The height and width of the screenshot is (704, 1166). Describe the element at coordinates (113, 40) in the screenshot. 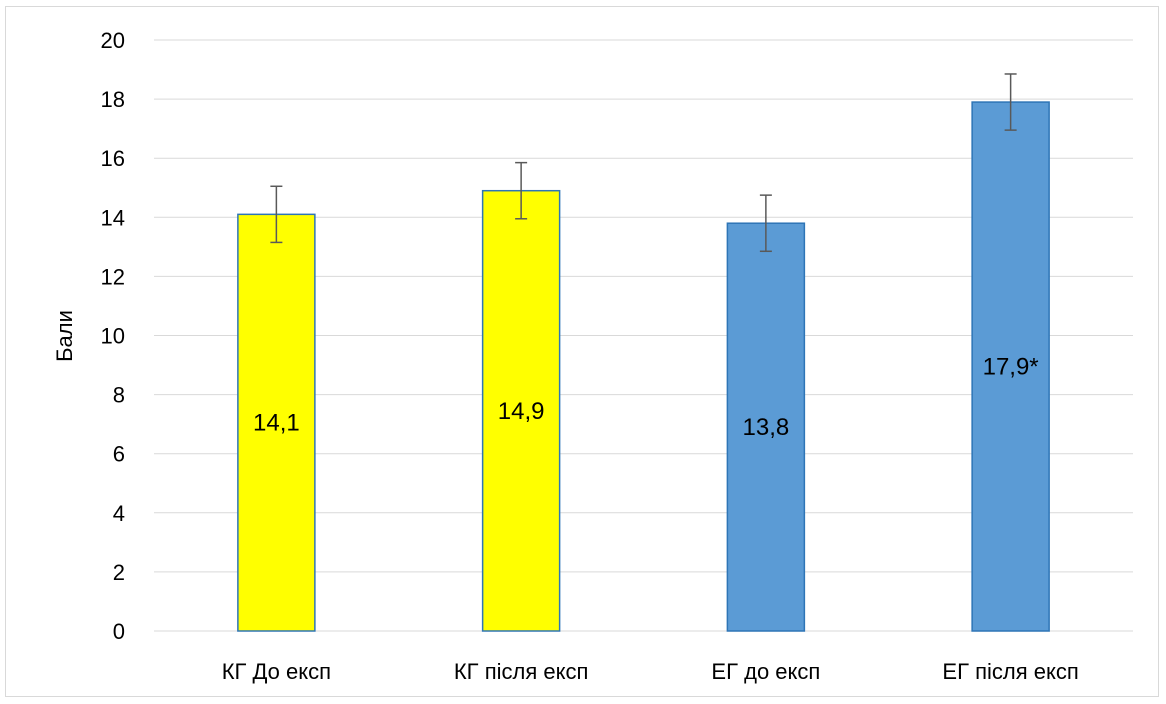

I see `y-tick-label: 20` at that location.